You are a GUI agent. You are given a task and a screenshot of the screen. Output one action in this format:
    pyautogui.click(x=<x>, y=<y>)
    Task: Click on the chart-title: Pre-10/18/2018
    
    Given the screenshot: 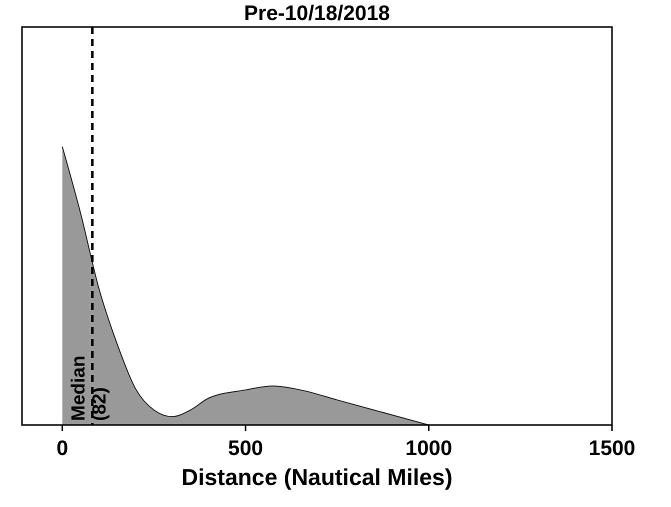 What is the action you would take?
    pyautogui.click(x=317, y=13)
    